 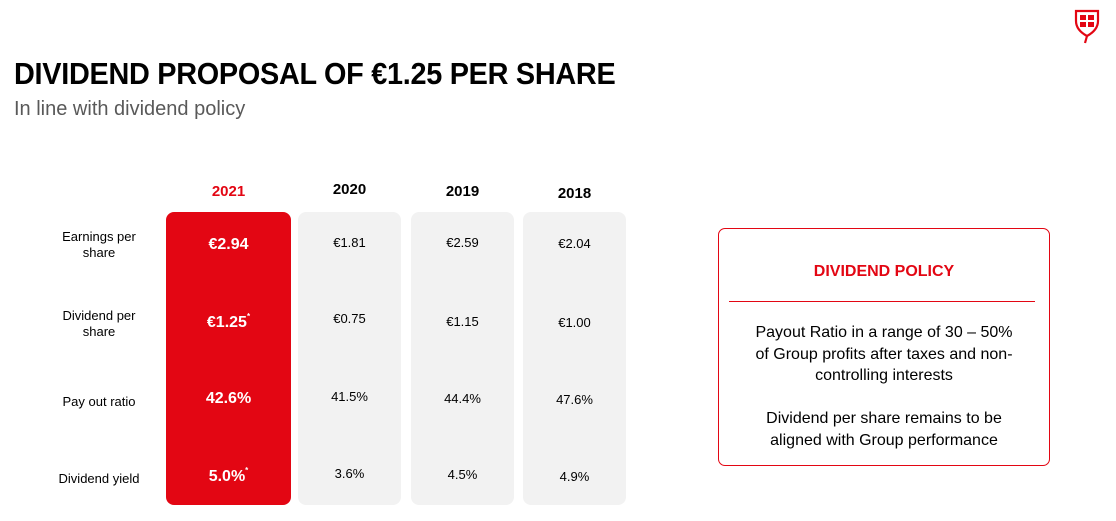 What do you see at coordinates (349, 473) in the screenshot?
I see `value-cell: 3.6%` at bounding box center [349, 473].